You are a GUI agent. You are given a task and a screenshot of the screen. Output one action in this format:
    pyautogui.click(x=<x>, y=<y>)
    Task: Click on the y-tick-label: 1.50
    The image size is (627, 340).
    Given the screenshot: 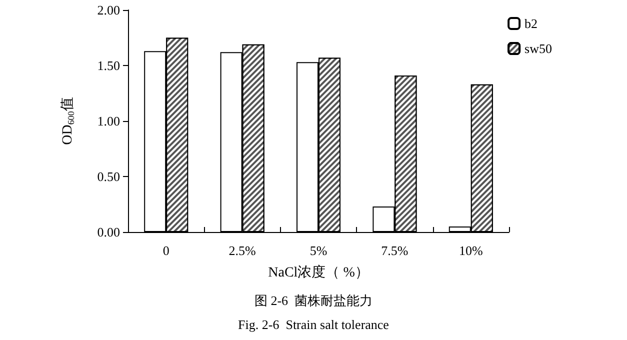 What is the action you would take?
    pyautogui.click(x=108, y=65)
    